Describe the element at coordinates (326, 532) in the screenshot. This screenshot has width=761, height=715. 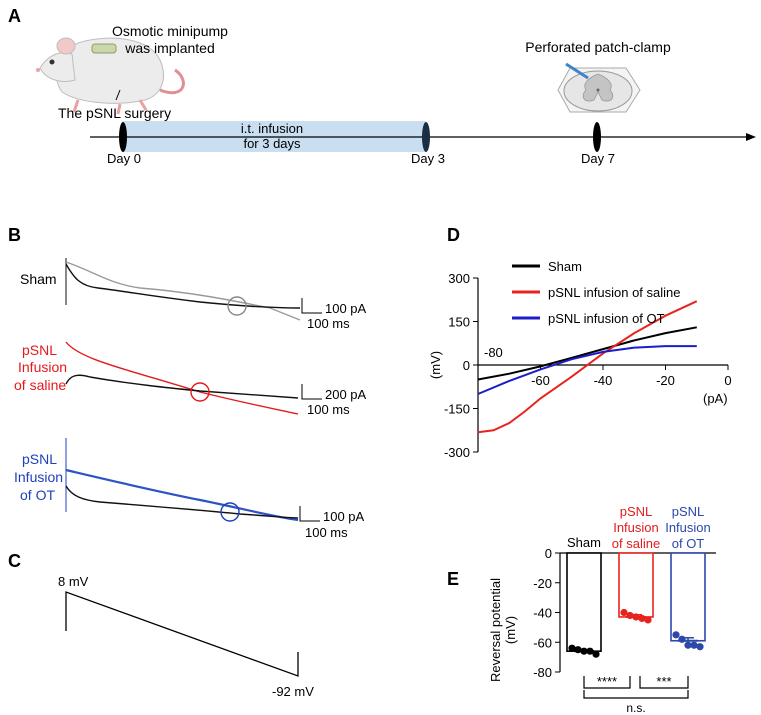
I see `b-row3-scale-time: 100 ms` at that location.